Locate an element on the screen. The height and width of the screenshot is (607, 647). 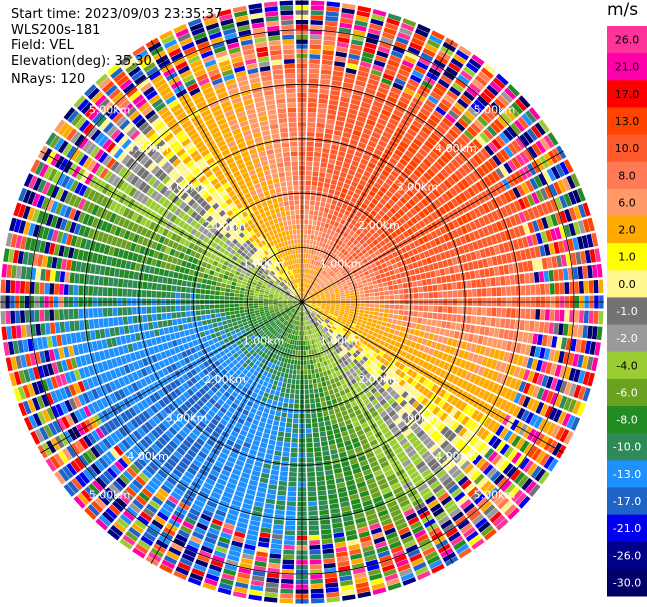
range-ring-label: 1.00km is located at coordinates (264, 341).